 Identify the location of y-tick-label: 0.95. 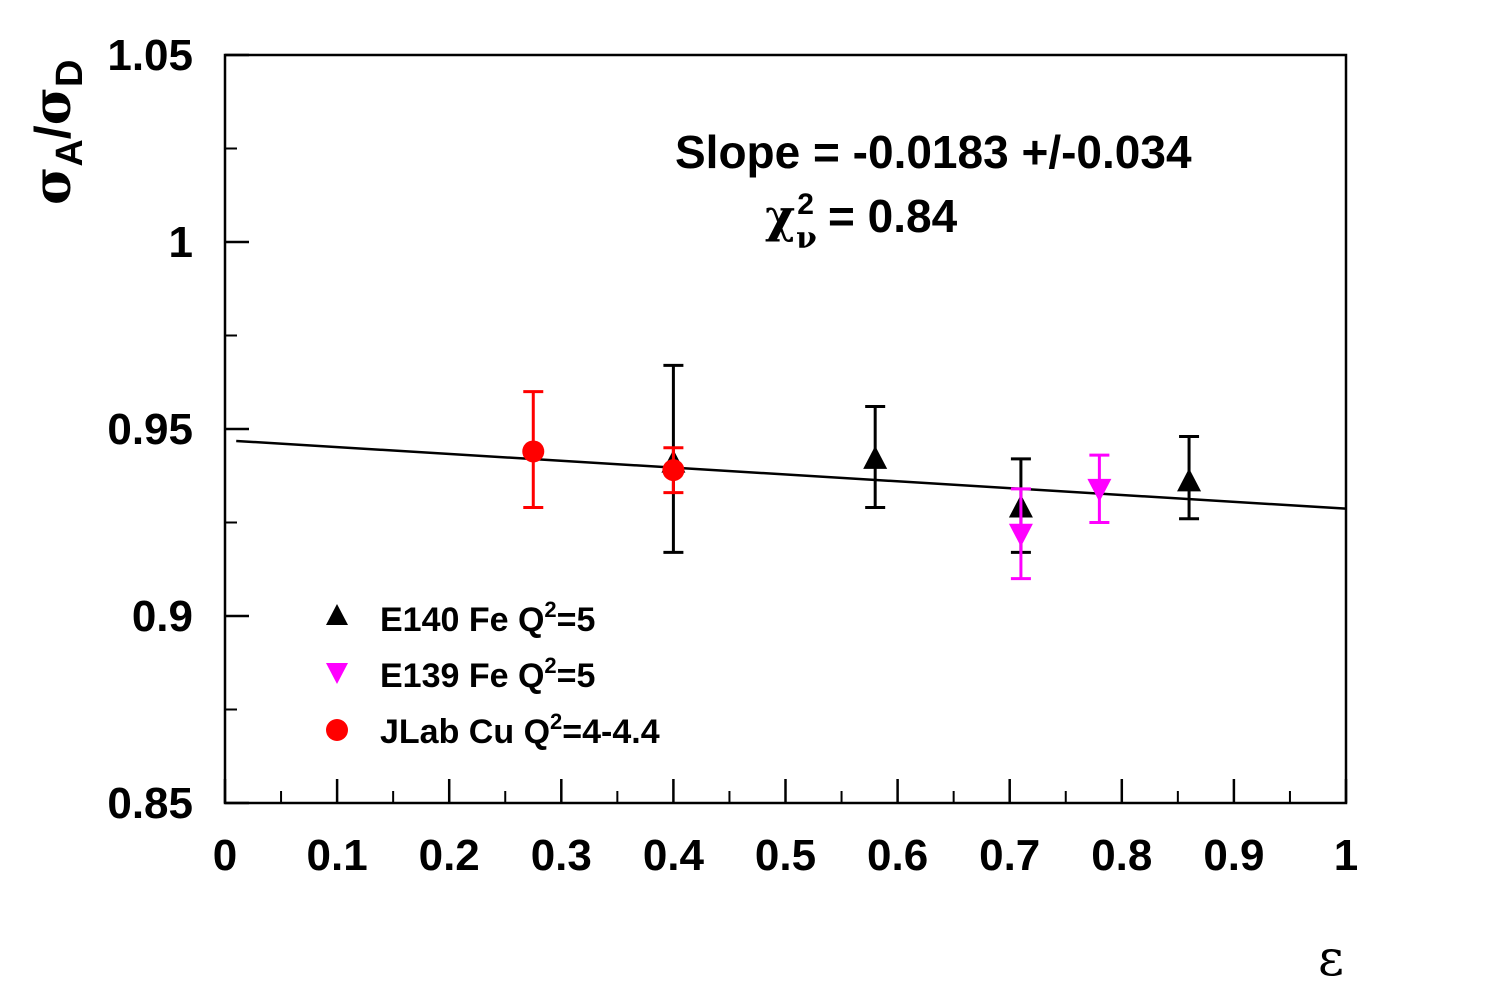
(150, 429).